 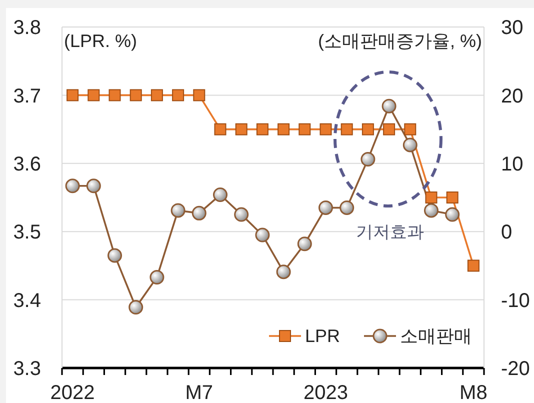 What do you see at coordinates (436, 336) in the screenshot?
I see `legend-label: 소매판매` at bounding box center [436, 336].